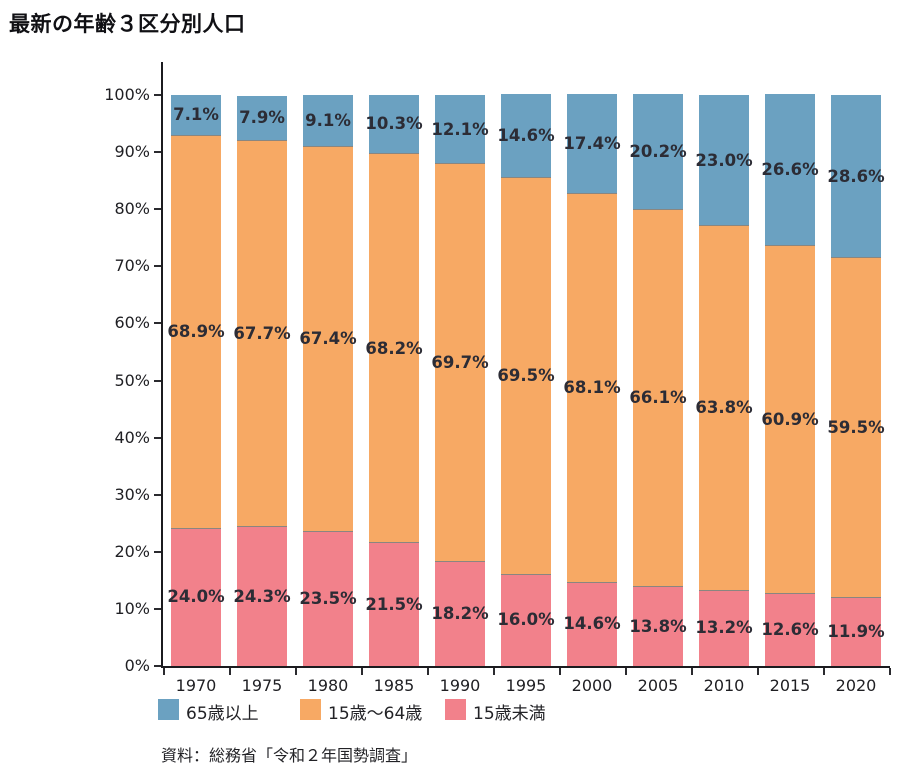  What do you see at coordinates (526, 685) in the screenshot?
I see `x-axis-category-label: 1995` at bounding box center [526, 685].